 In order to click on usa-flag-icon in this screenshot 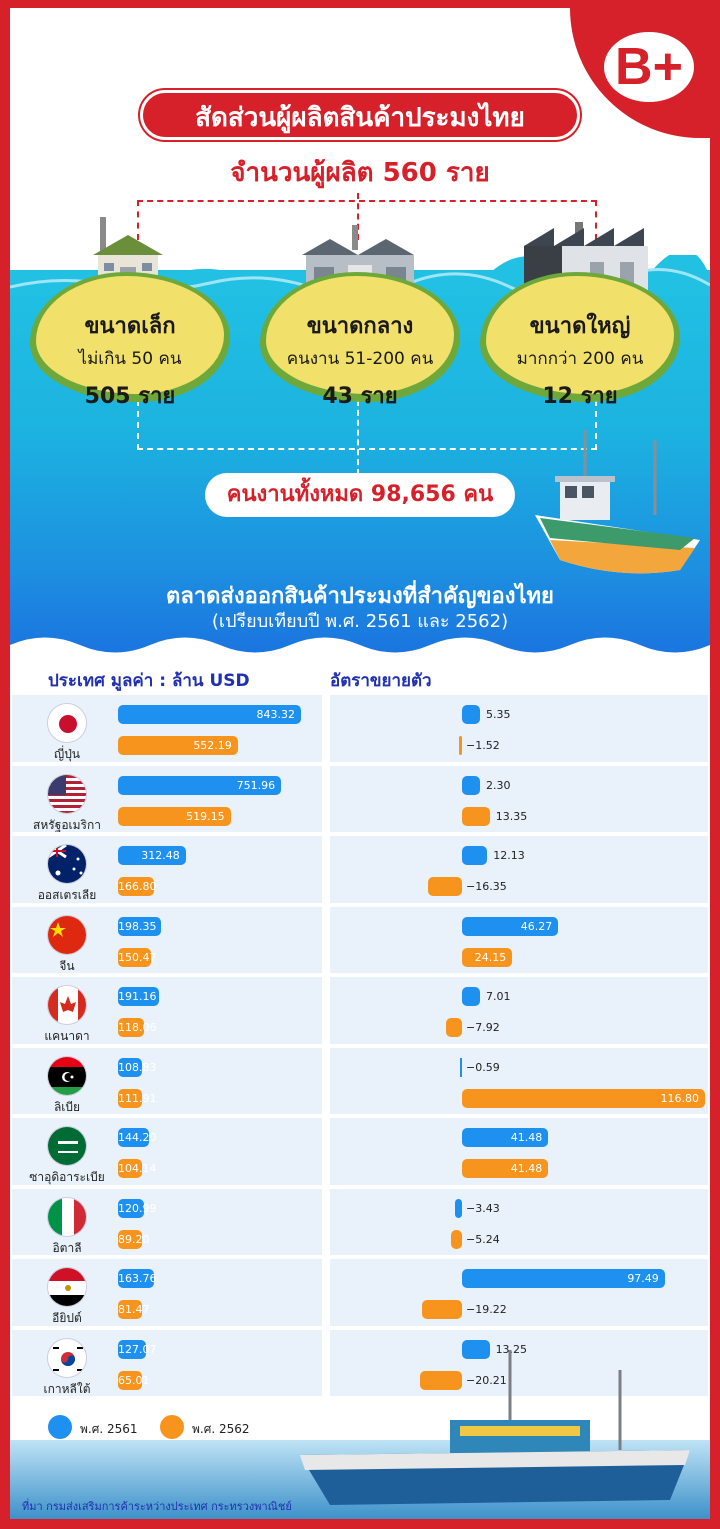, I will do `click(67, 793)`.